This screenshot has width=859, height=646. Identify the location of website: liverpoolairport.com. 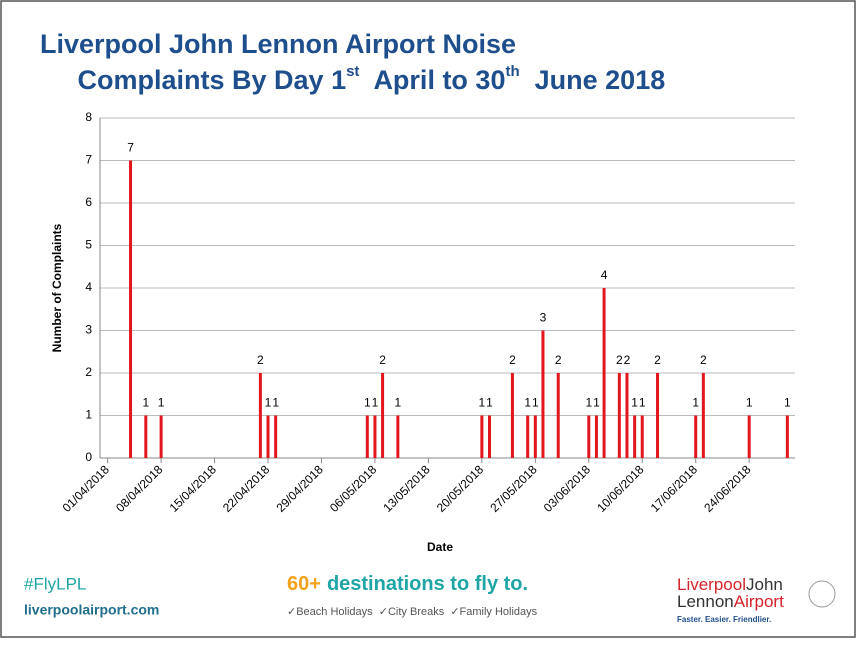
(91, 610).